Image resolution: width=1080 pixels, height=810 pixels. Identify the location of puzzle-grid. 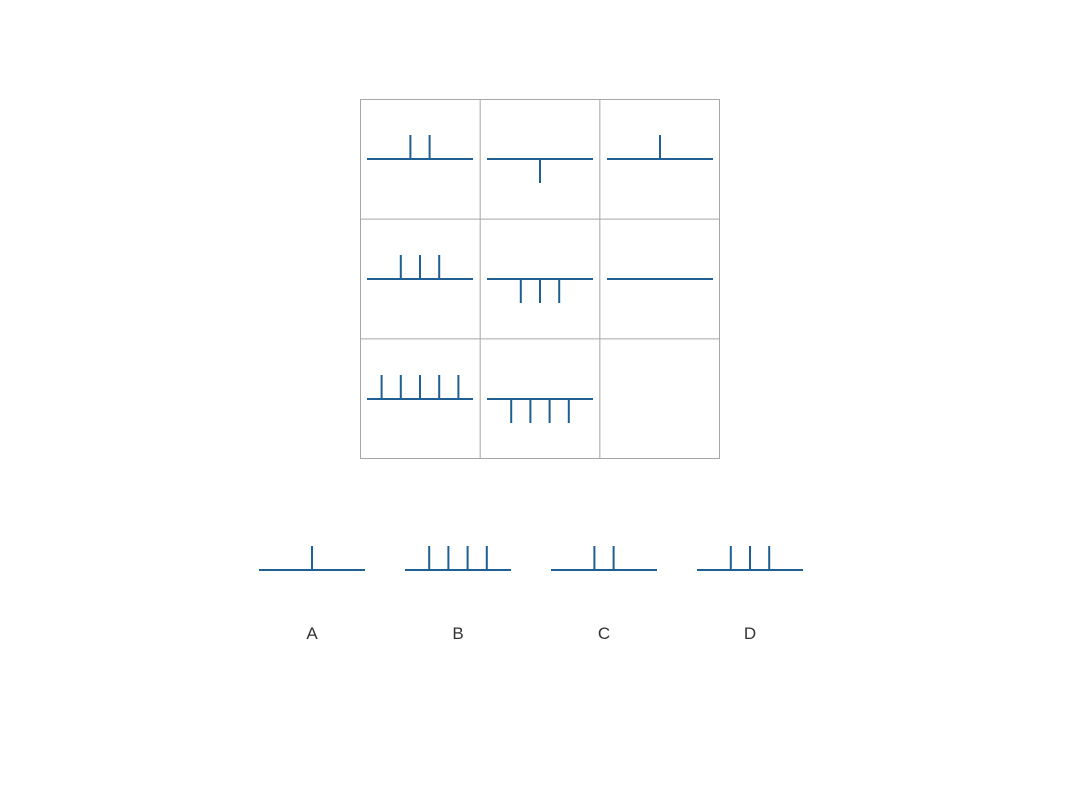
(540, 279).